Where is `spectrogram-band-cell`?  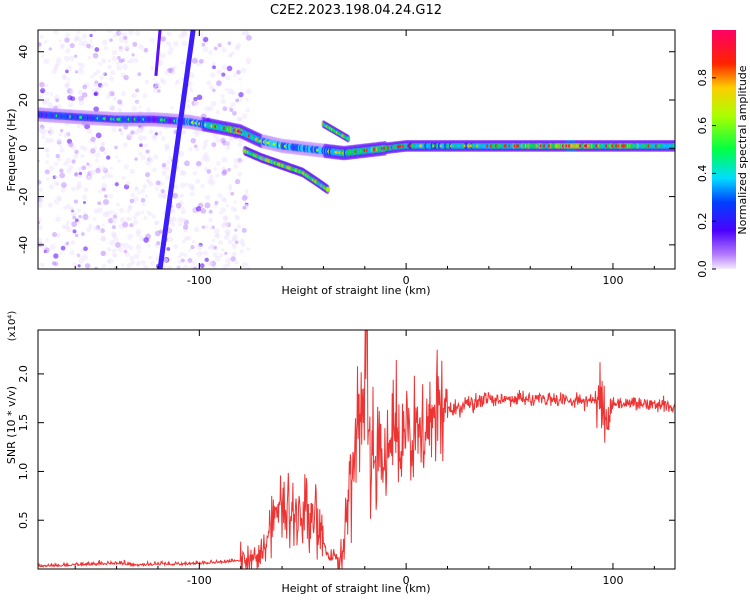 spectrogram-band-cell is located at coordinates (673, 145).